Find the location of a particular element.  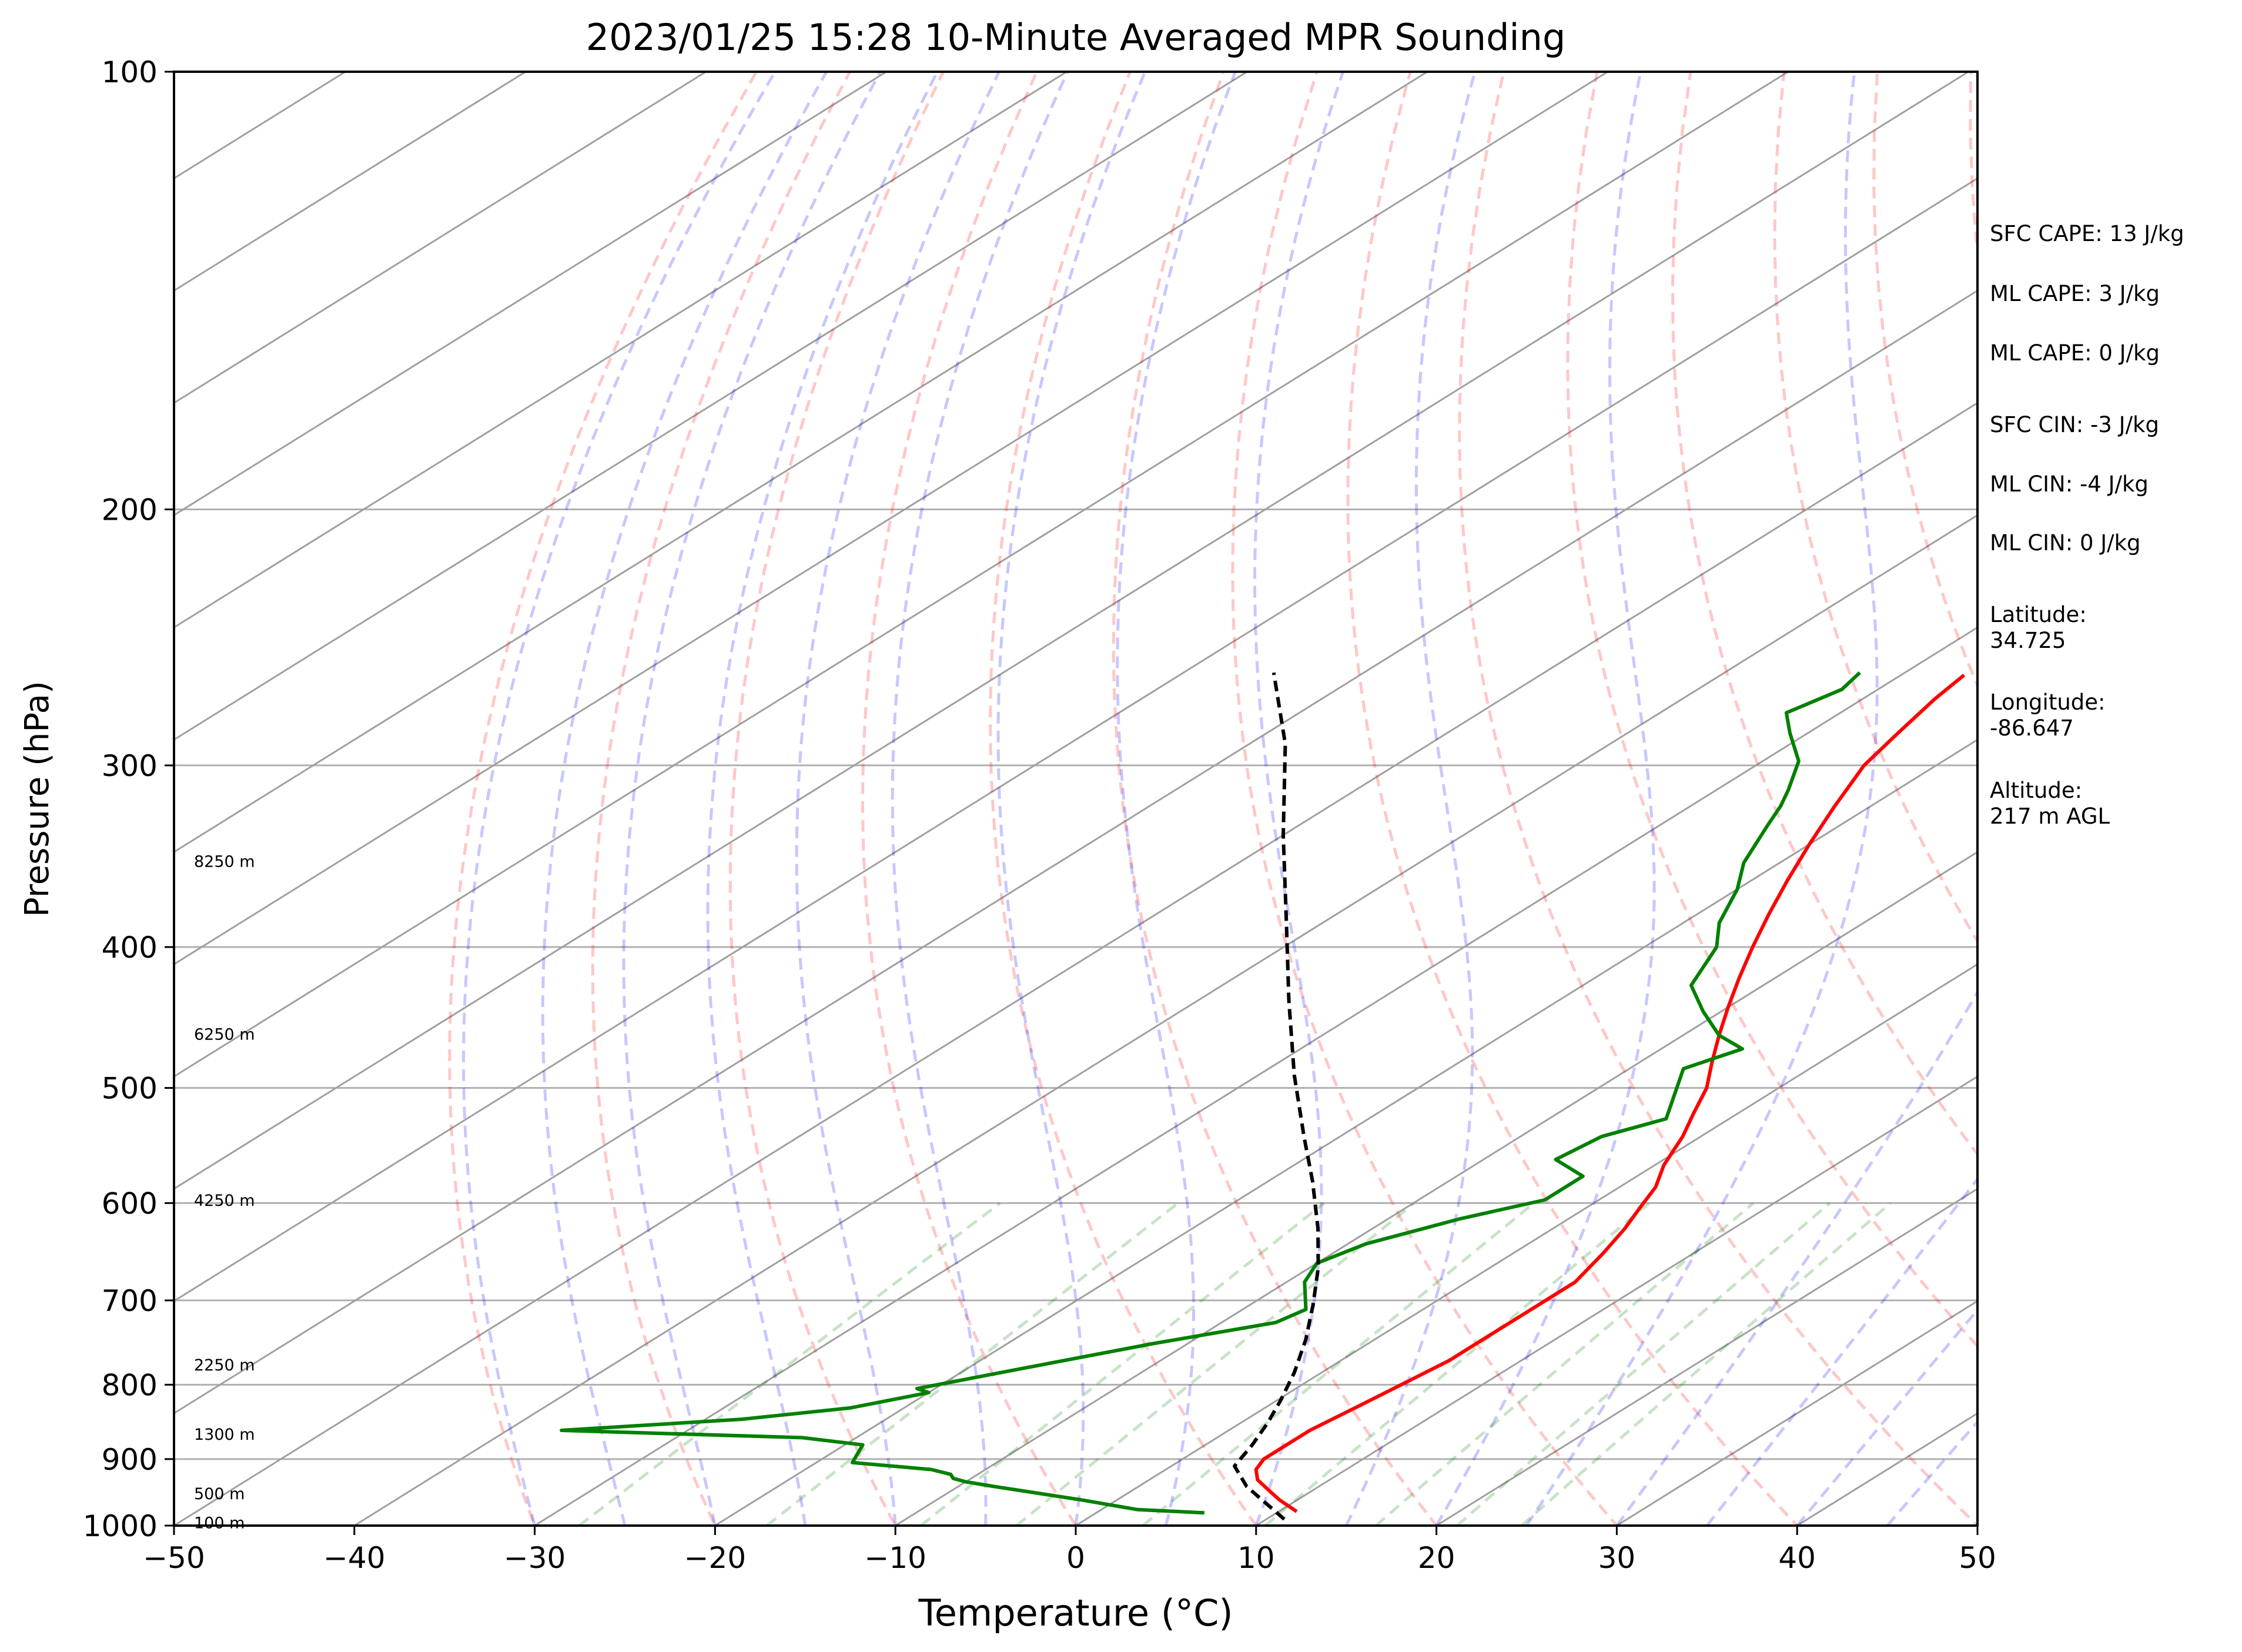

x-tick-label: 30 is located at coordinates (1617, 1558).